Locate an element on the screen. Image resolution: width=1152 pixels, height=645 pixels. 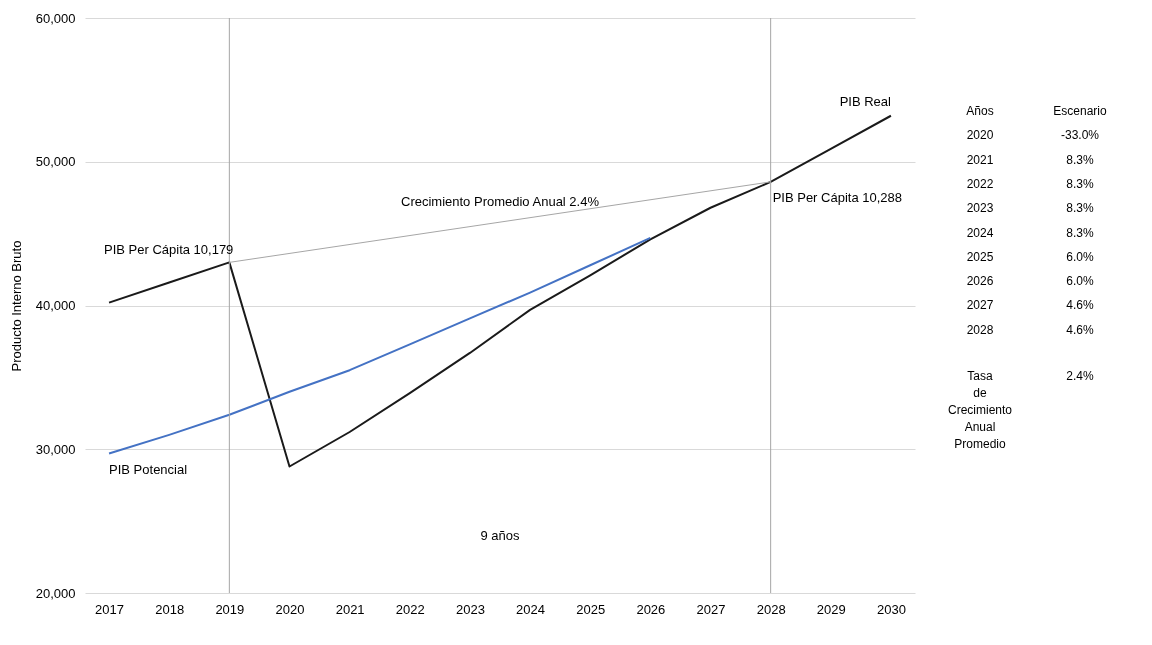
text: 2024 is located at coordinates (980, 232).